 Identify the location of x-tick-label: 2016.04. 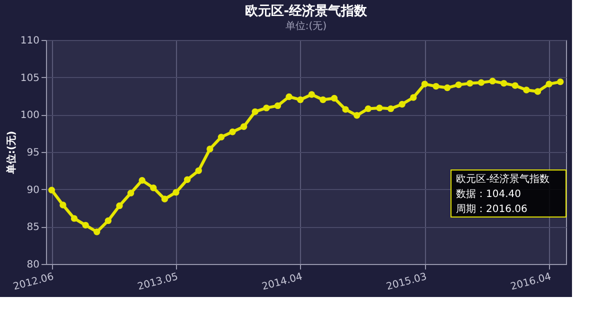
(531, 282).